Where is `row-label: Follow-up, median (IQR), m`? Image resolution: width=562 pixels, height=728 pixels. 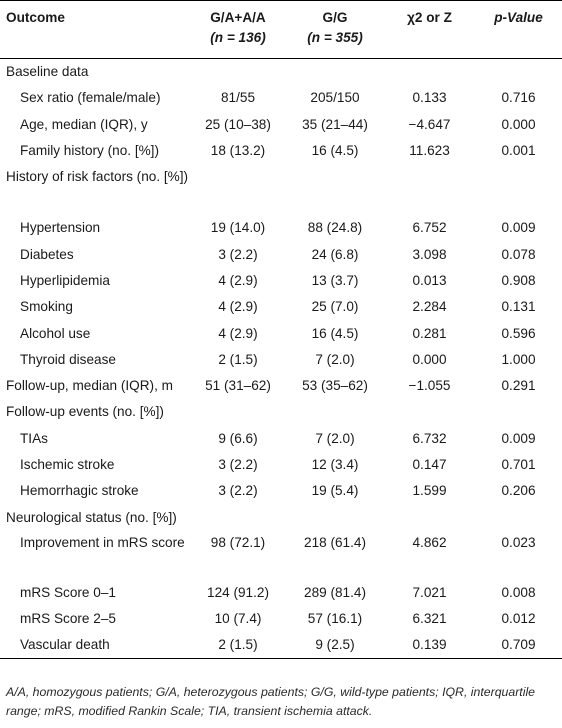
row-label: Follow-up, median (IQR), m is located at coordinates (89, 386).